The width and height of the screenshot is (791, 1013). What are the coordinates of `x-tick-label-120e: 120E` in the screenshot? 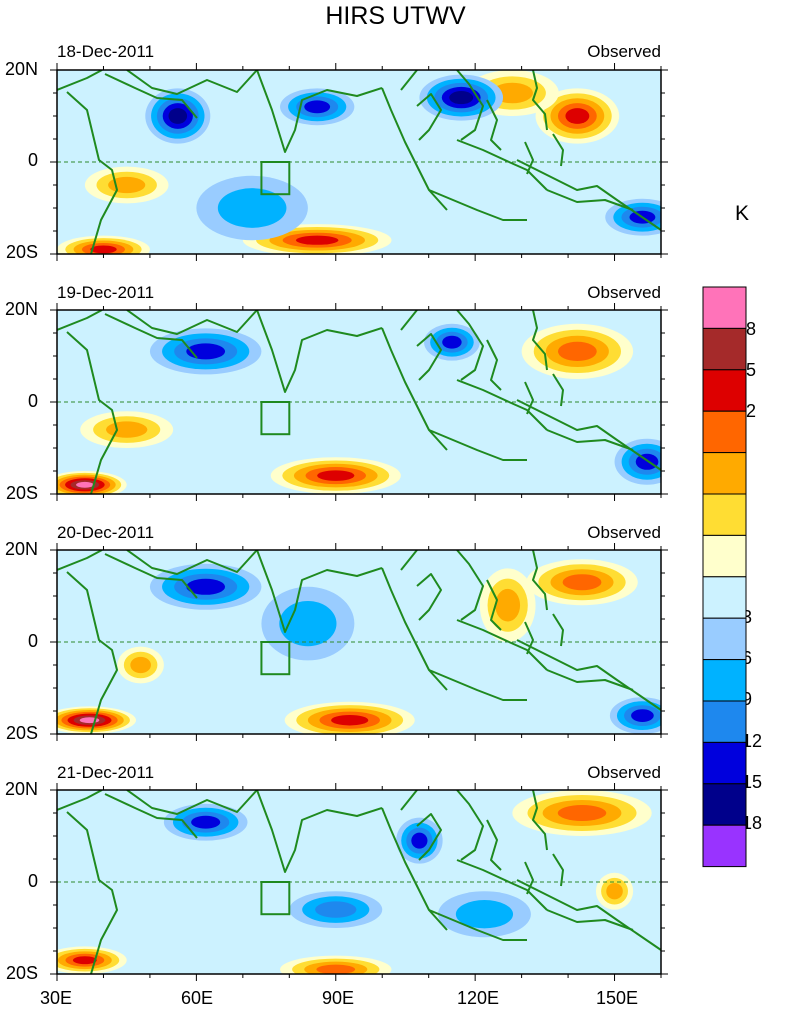 It's located at (478, 998).